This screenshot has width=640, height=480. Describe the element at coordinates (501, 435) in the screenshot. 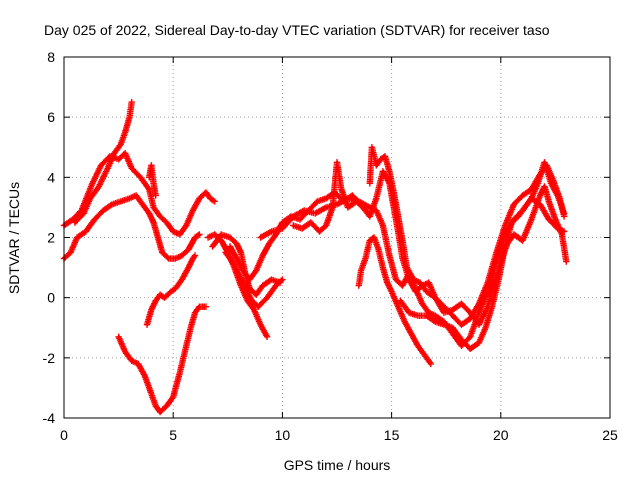

I see `x-tick-label: 20` at that location.